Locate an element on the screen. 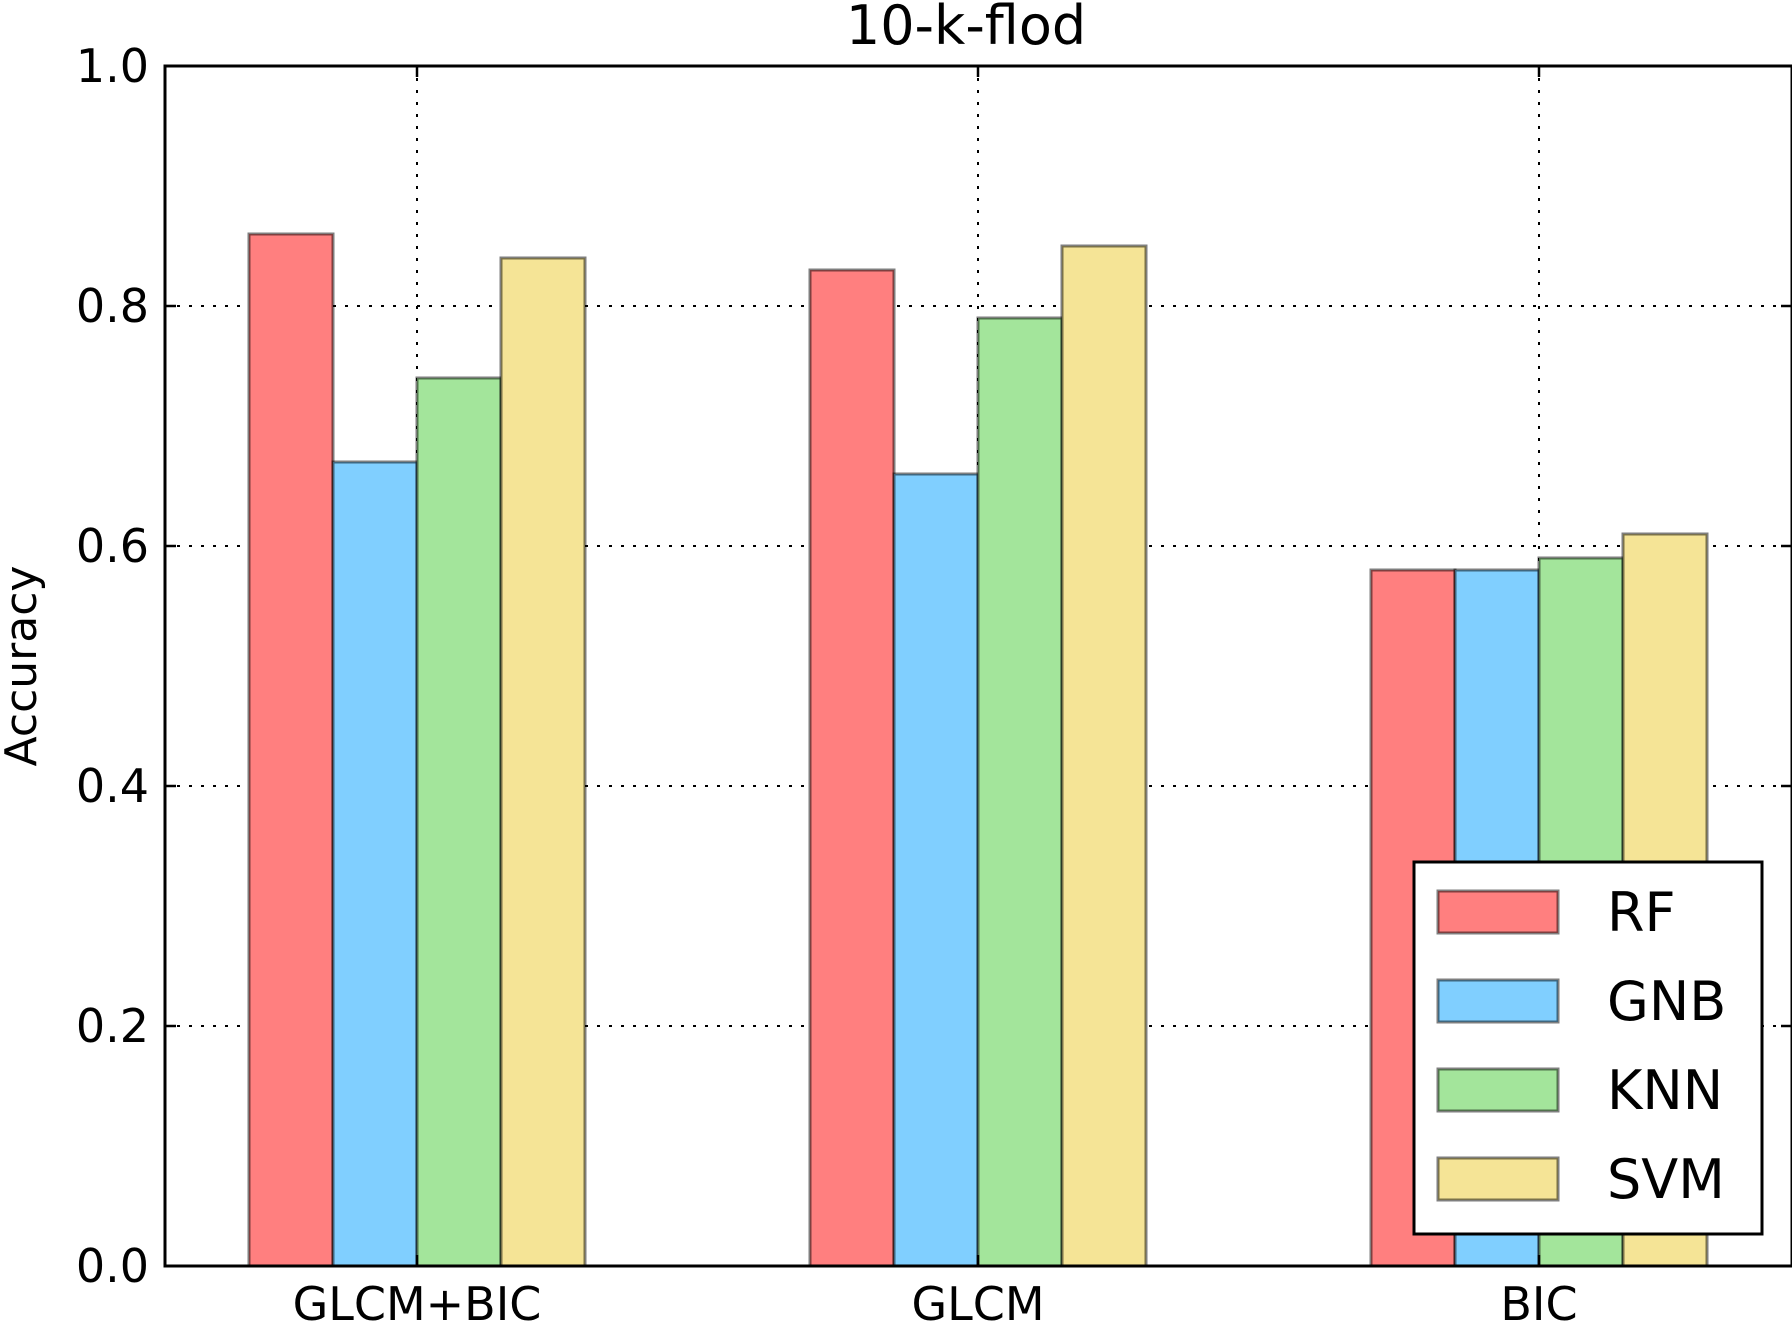 This screenshot has height=1331, width=1792. y-tick-label: 1.0 is located at coordinates (112, 66).